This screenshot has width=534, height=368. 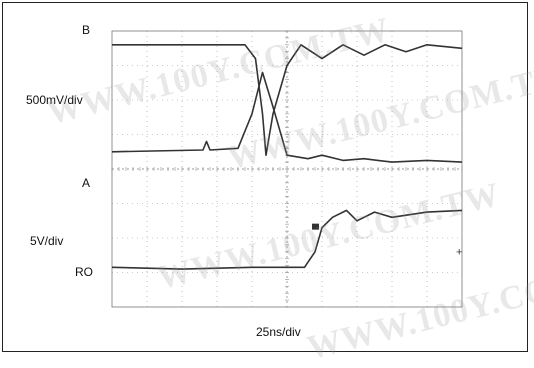 I want to click on trace-ro, so click(x=287, y=239).